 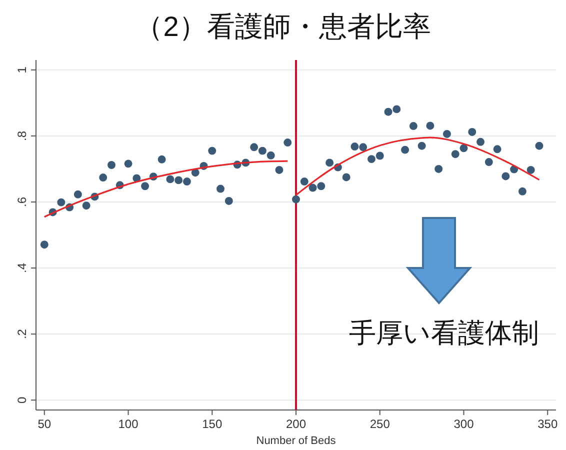 I want to click on chart-title: （2）看護師・患者比率, so click(x=283, y=26).